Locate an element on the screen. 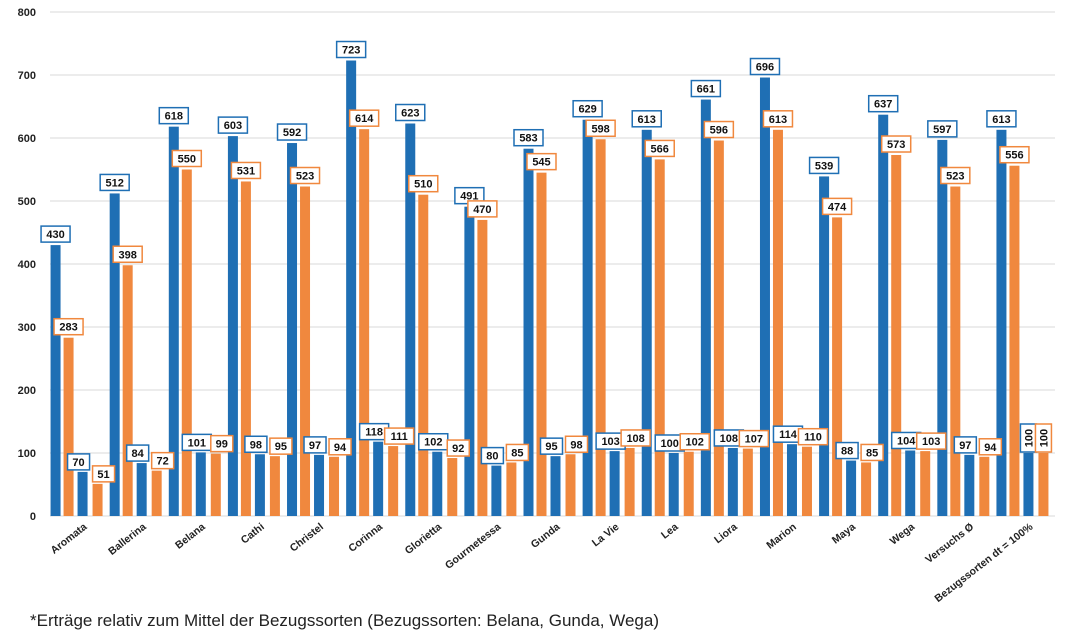 Image resolution: width=1067 pixels, height=636 pixels. data-label: 85 is located at coordinates (872, 453).